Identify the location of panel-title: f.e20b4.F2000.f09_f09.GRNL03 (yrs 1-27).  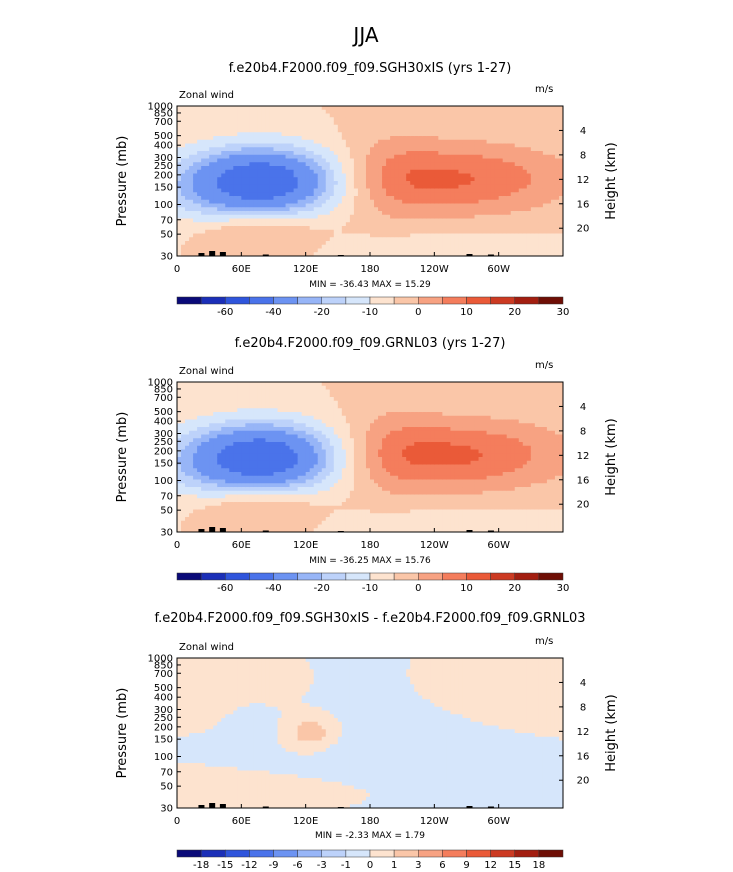
(370, 343).